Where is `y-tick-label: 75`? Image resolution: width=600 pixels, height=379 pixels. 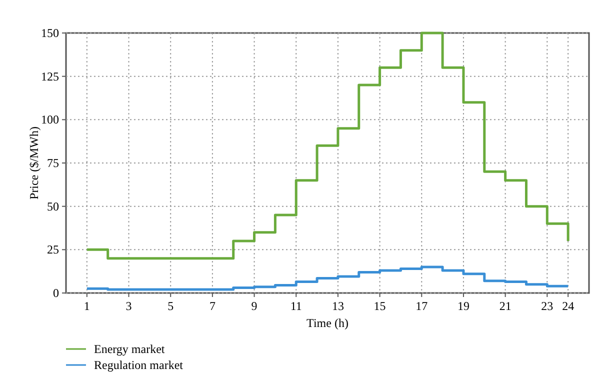 y-tick-label: 75 is located at coordinates (53, 163).